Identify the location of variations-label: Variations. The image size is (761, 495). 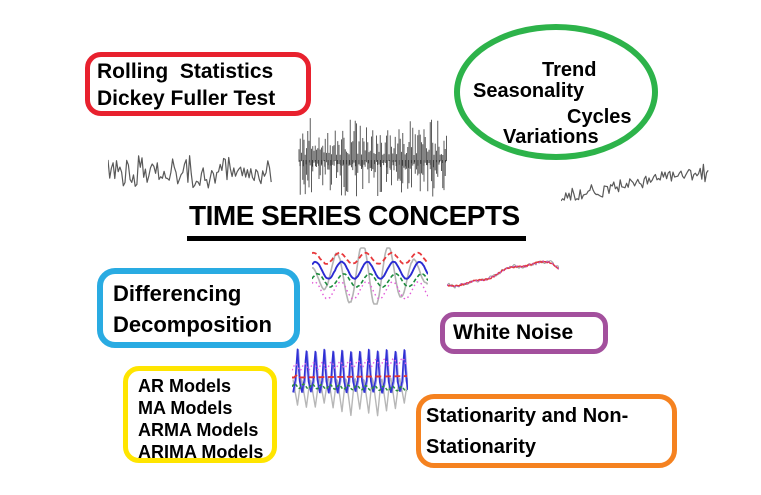
(551, 137).